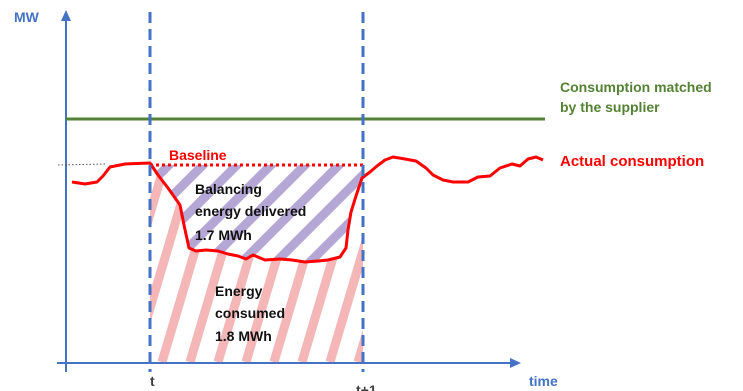  Describe the element at coordinates (243, 336) in the screenshot. I see `energy-consumed-value: 1.8 MWh` at that location.